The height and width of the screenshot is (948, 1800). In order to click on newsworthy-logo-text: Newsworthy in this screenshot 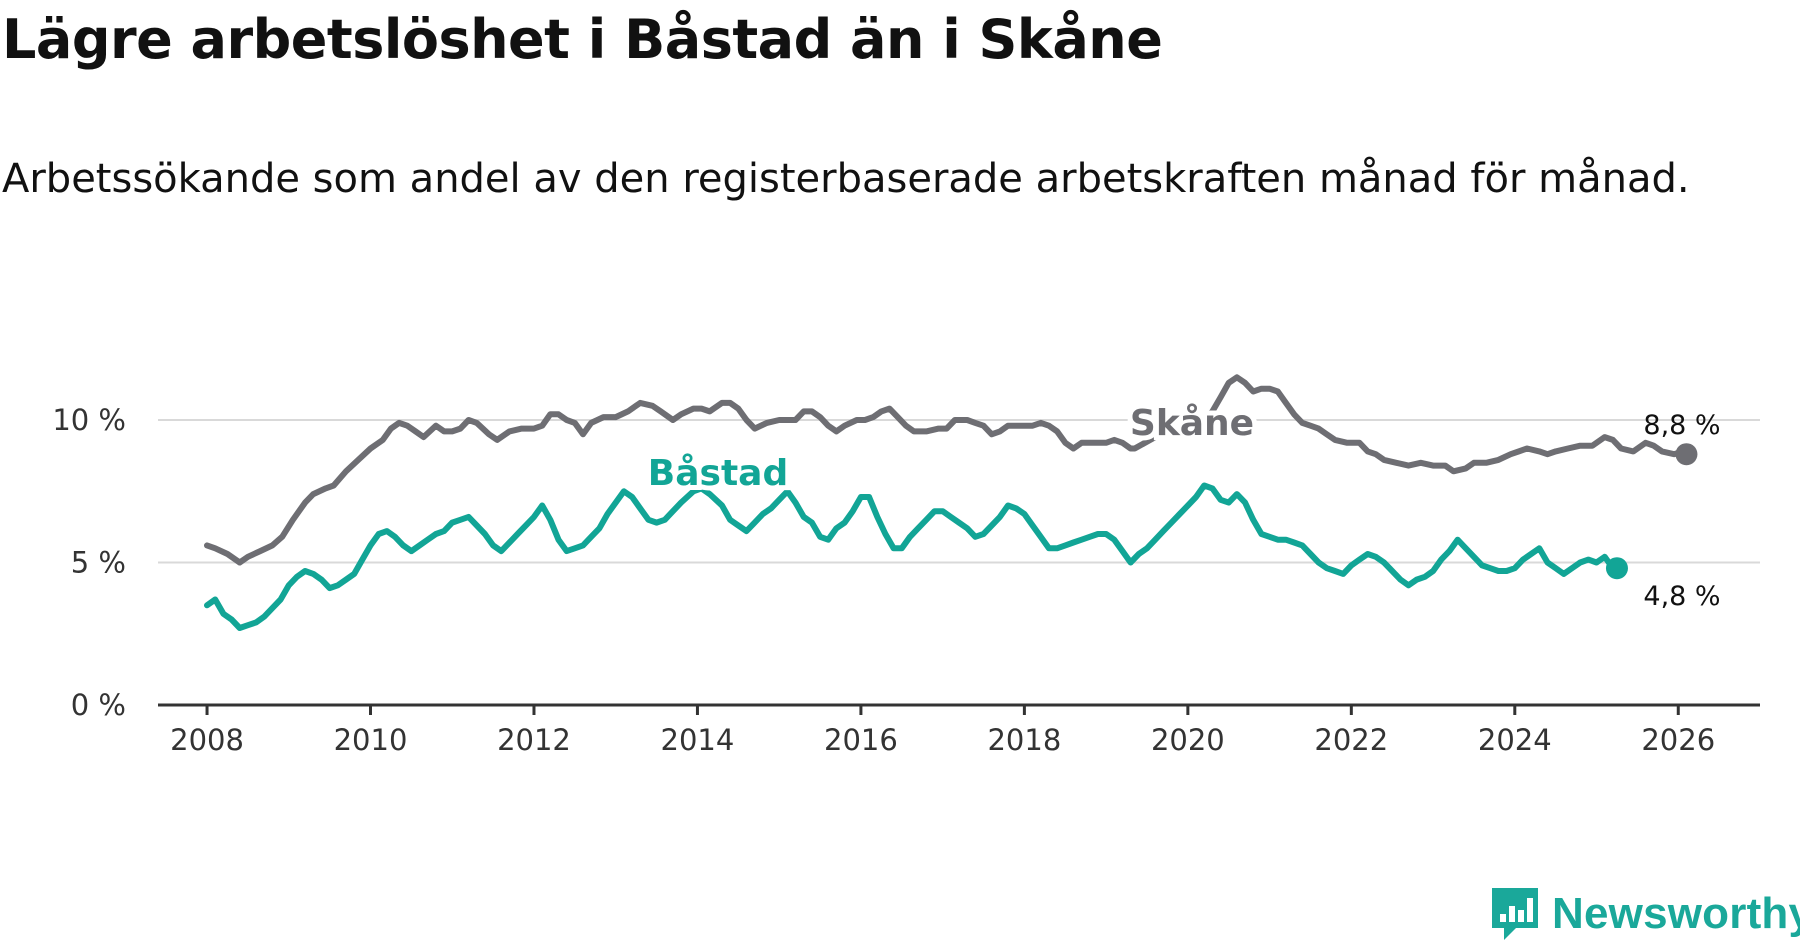, I will do `click(1676, 913)`.